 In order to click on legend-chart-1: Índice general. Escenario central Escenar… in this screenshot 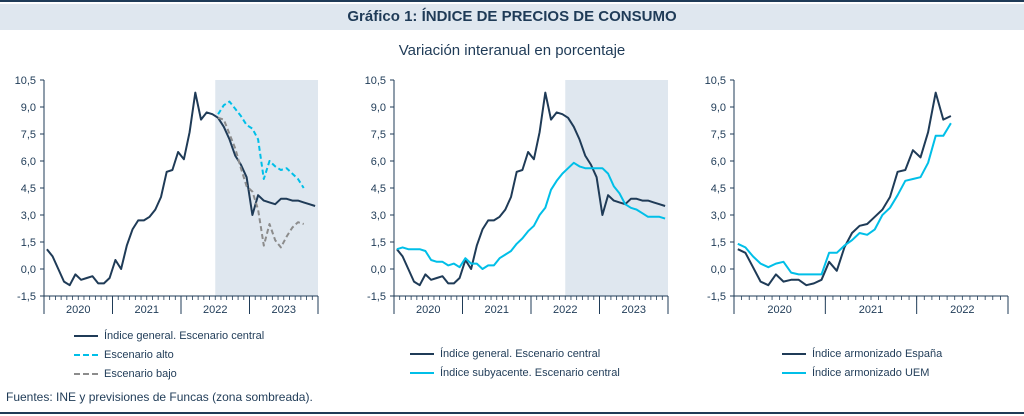, I will do `click(169, 354)`.